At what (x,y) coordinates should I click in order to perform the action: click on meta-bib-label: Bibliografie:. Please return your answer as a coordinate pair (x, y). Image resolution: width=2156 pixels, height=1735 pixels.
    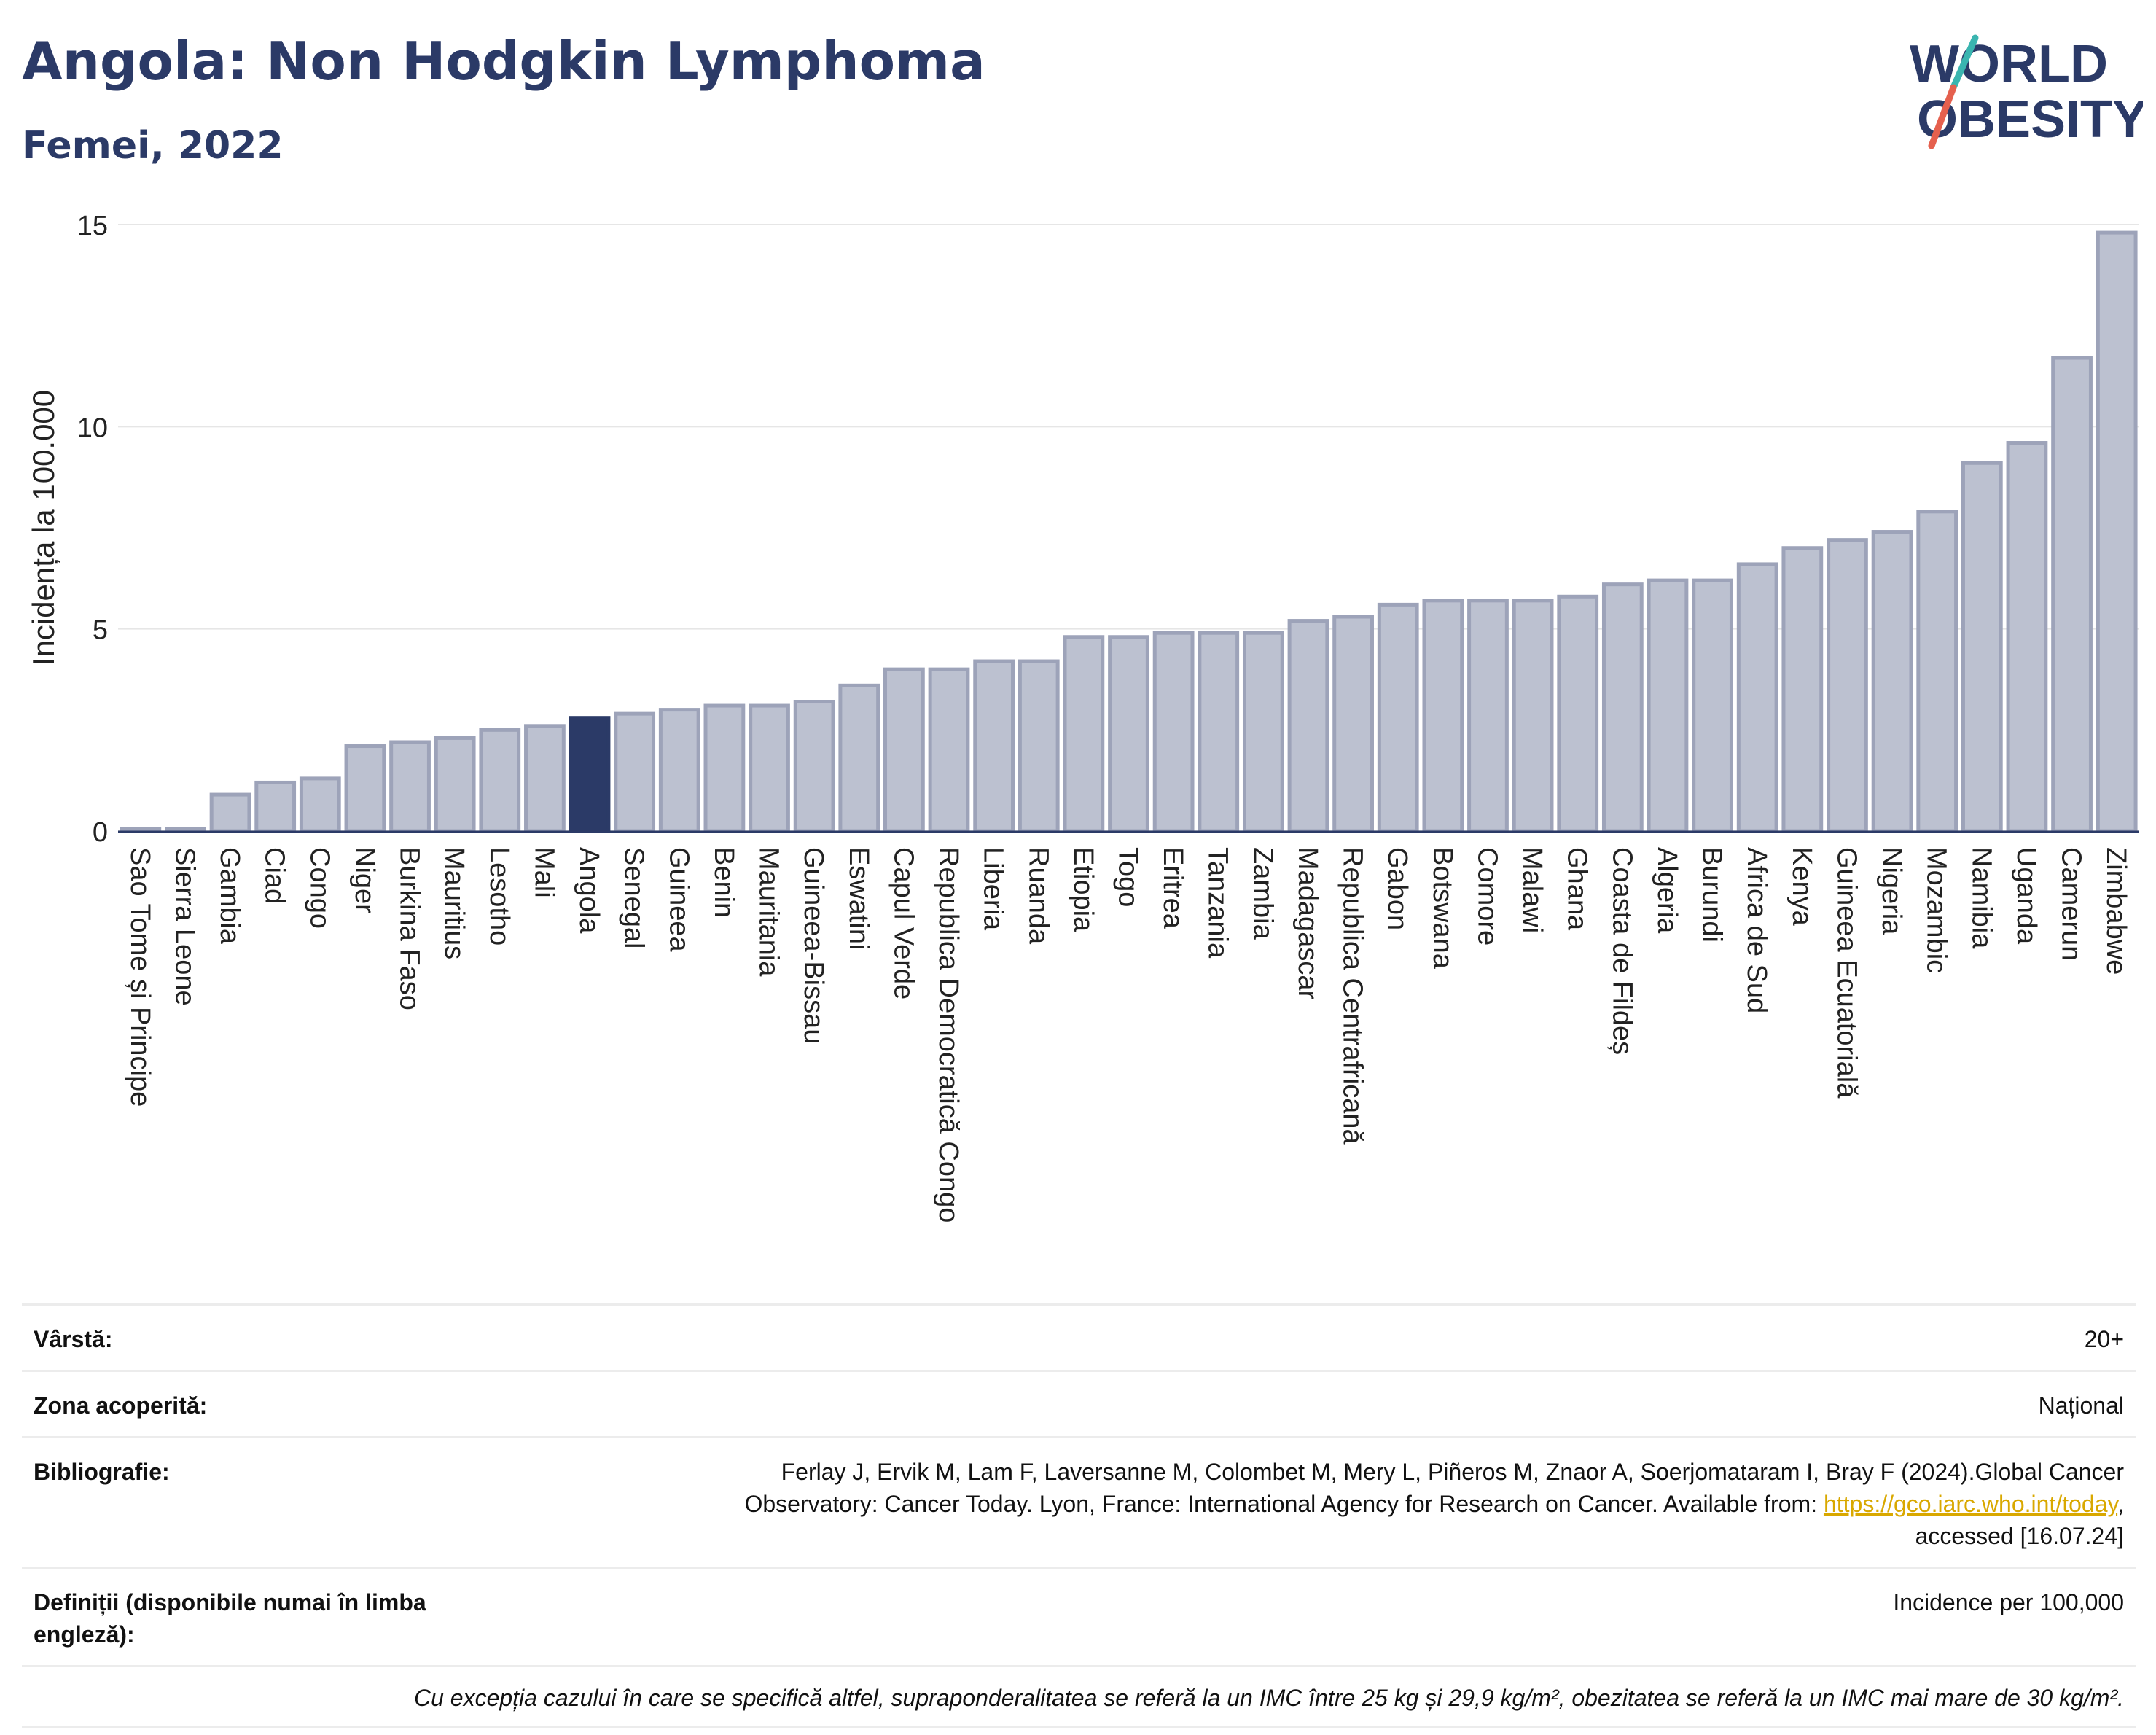
    Looking at the image, I should click on (102, 1472).